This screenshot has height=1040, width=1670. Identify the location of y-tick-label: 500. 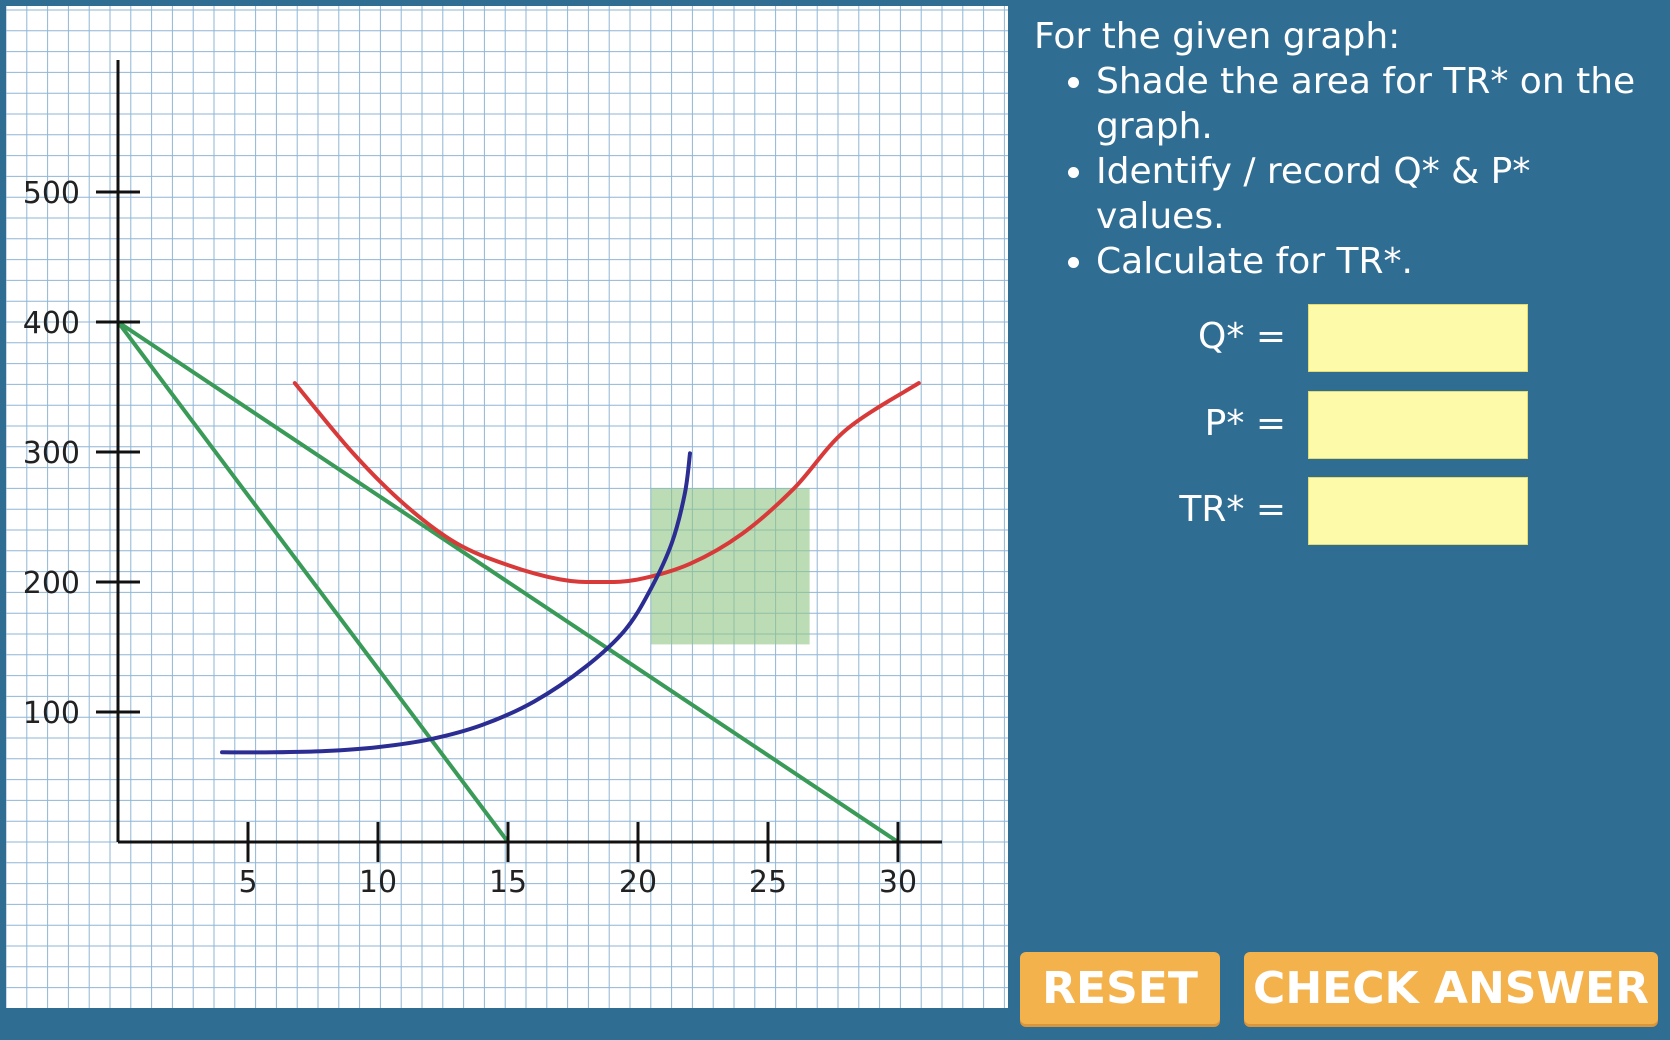
(51, 193).